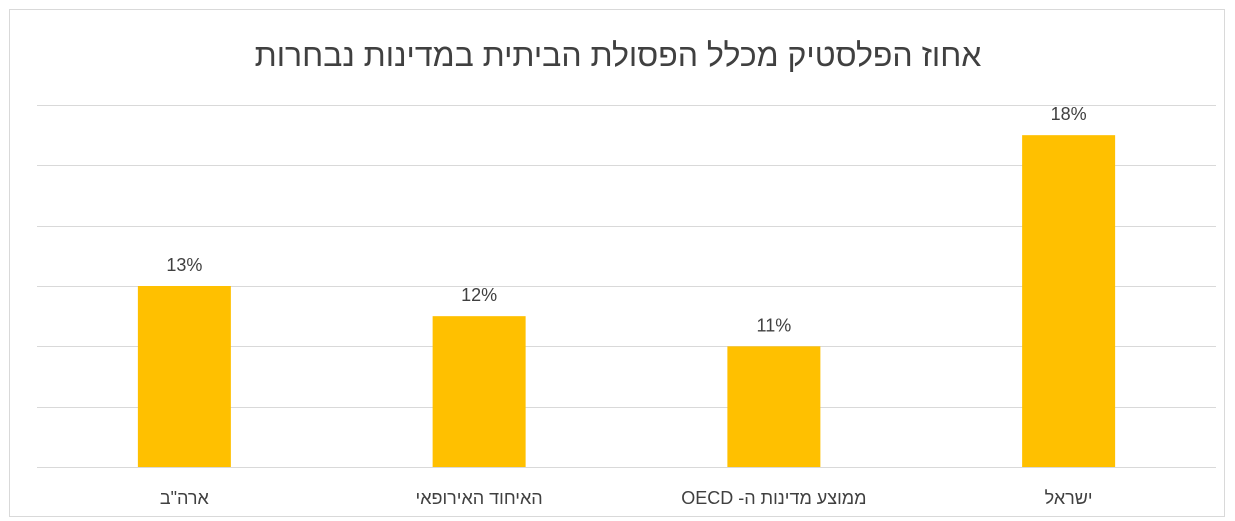  I want to click on category-label: ישראל, so click(1069, 498).